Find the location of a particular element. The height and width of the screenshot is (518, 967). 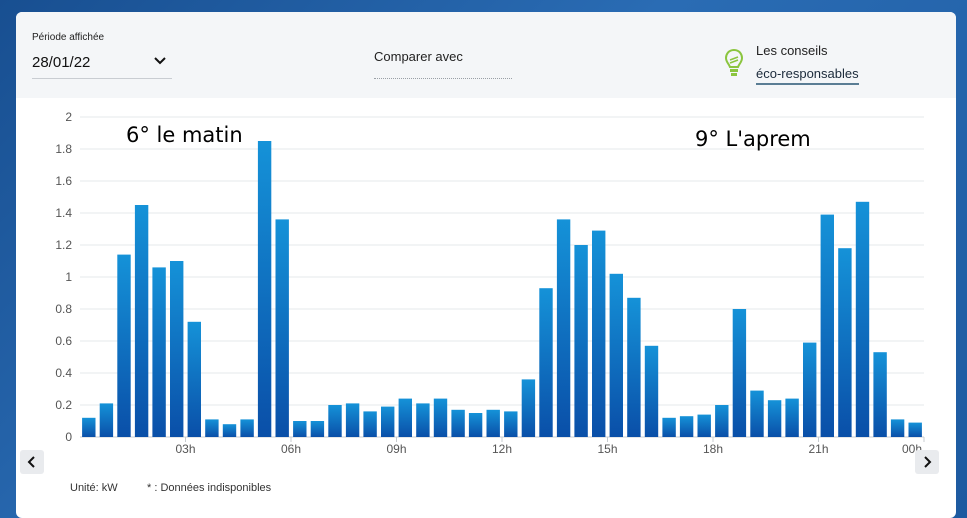

eco-tips-link: éco-responsables is located at coordinates (807, 75).